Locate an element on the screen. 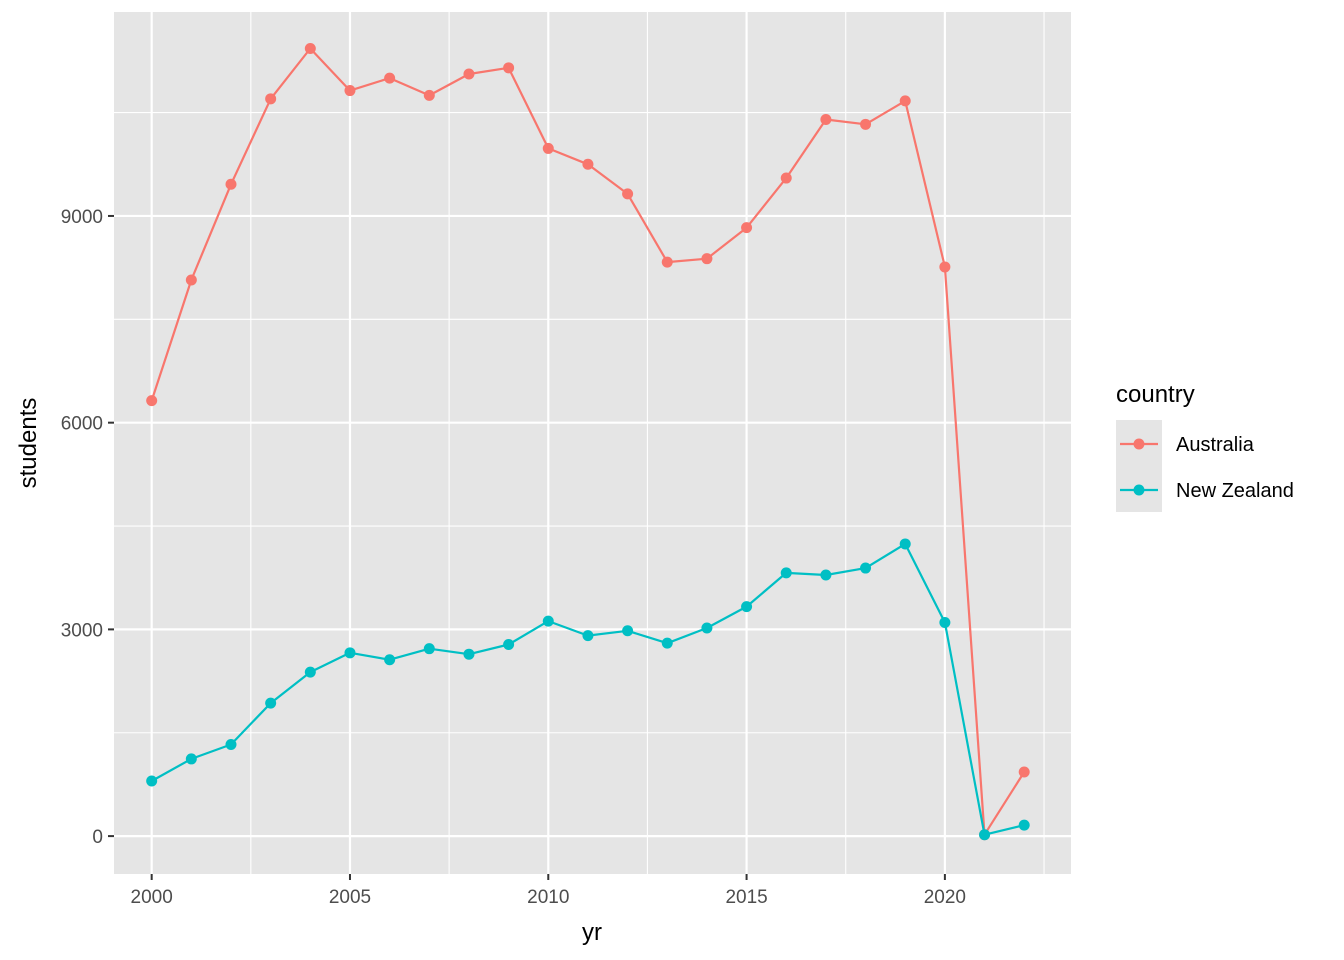 This screenshot has height=960, width=1344. x-axis-title: yr is located at coordinates (592, 932).